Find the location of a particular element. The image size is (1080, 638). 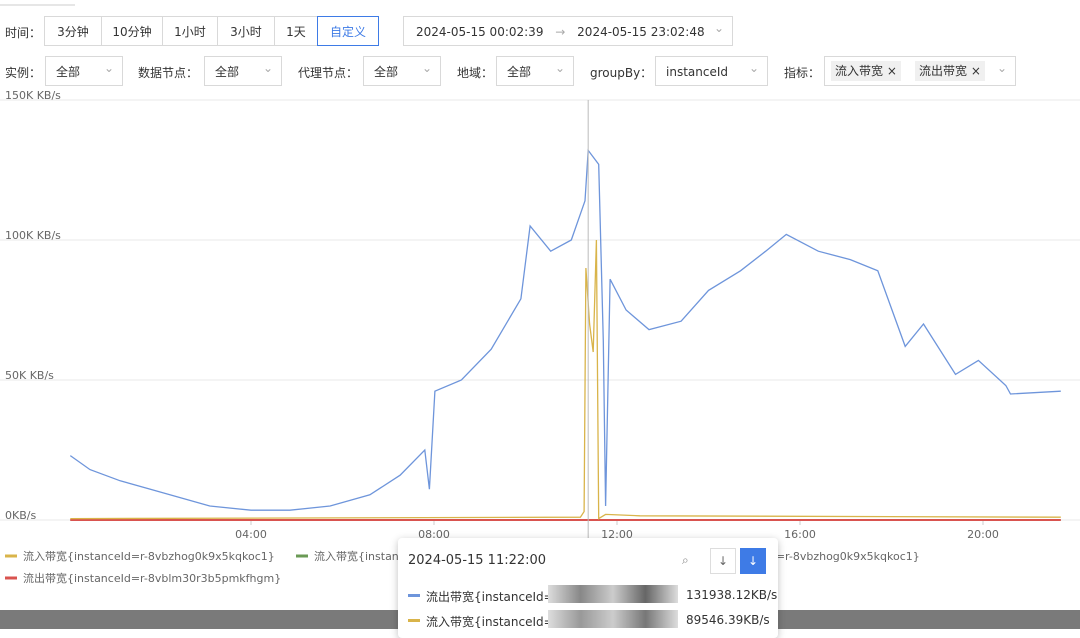

sort-button: ↓ is located at coordinates (723, 561).